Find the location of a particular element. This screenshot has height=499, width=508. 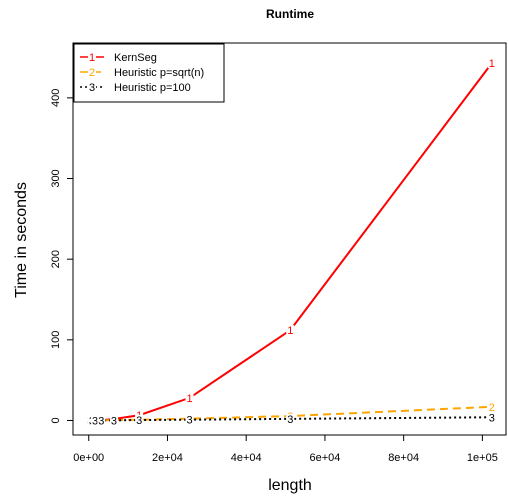

x-axis-label: length is located at coordinates (290, 485).